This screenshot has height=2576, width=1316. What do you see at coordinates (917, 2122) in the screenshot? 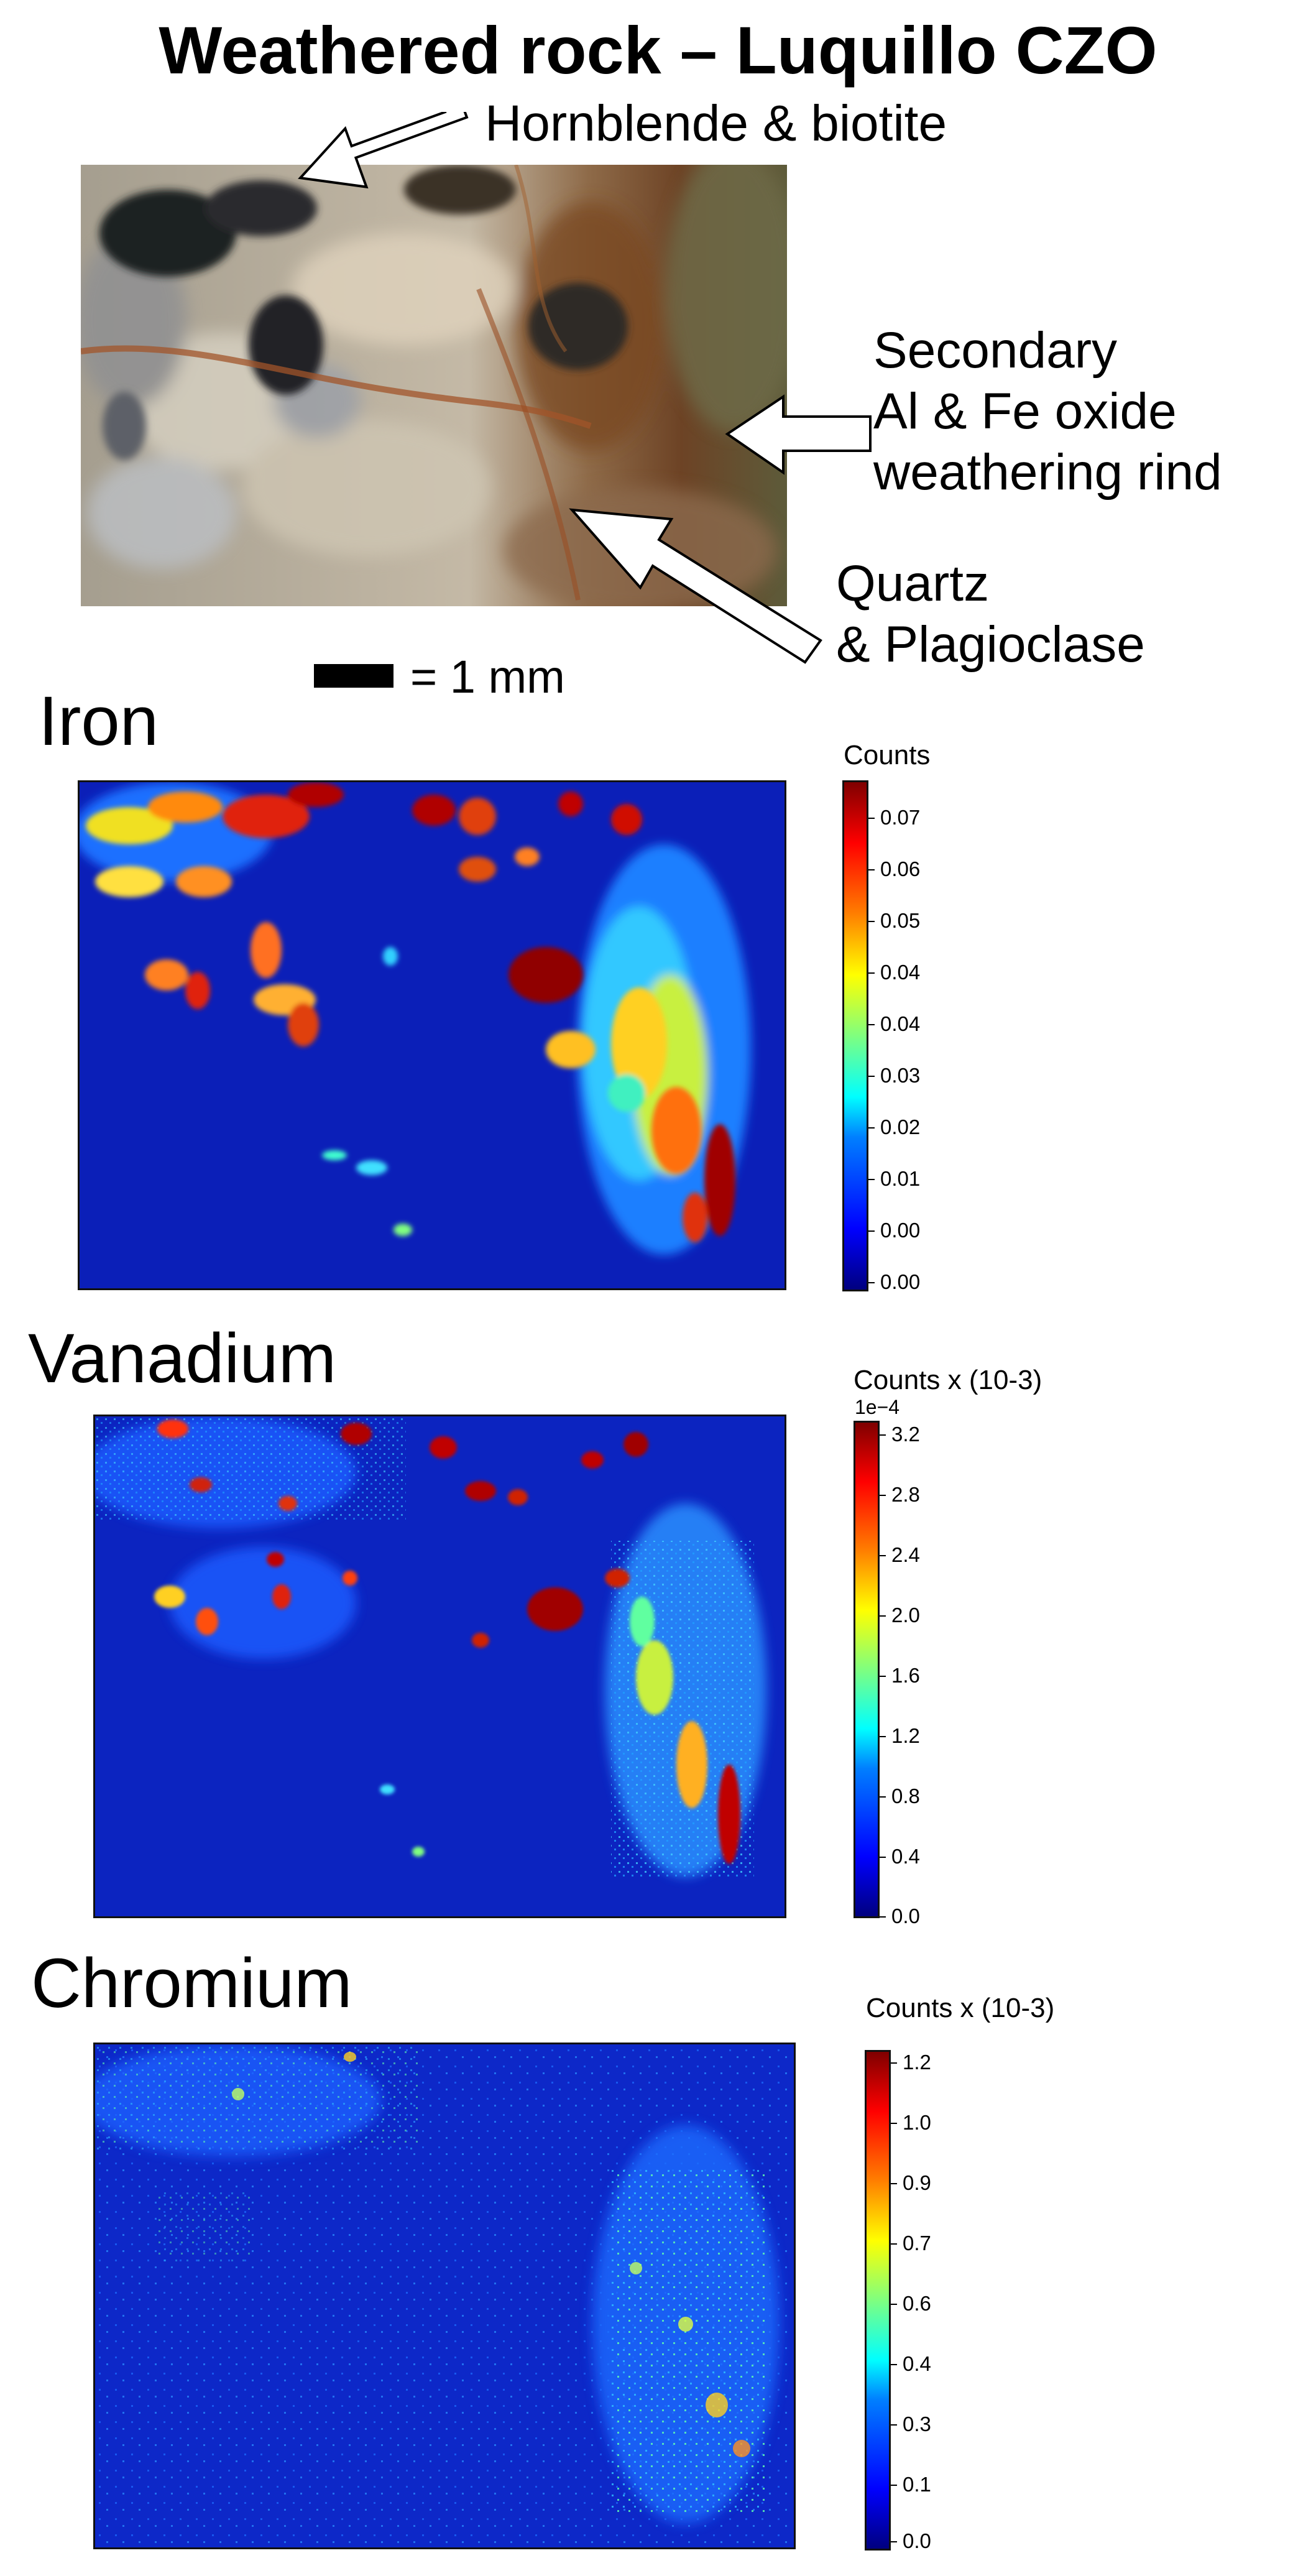
I see `chromium-tick-label: 1.0` at bounding box center [917, 2122].